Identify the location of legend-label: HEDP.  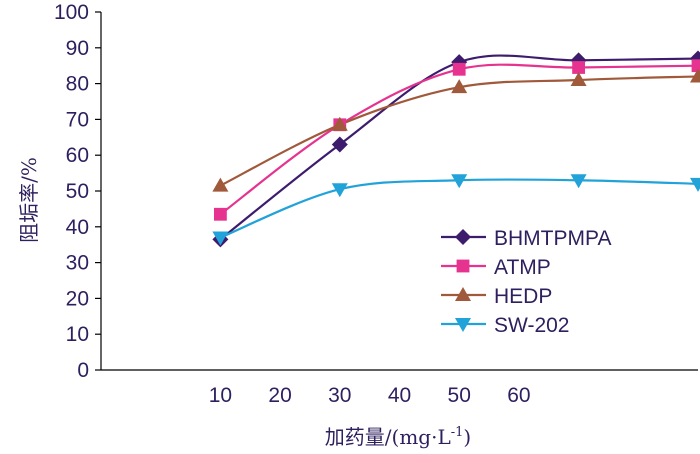
(523, 296).